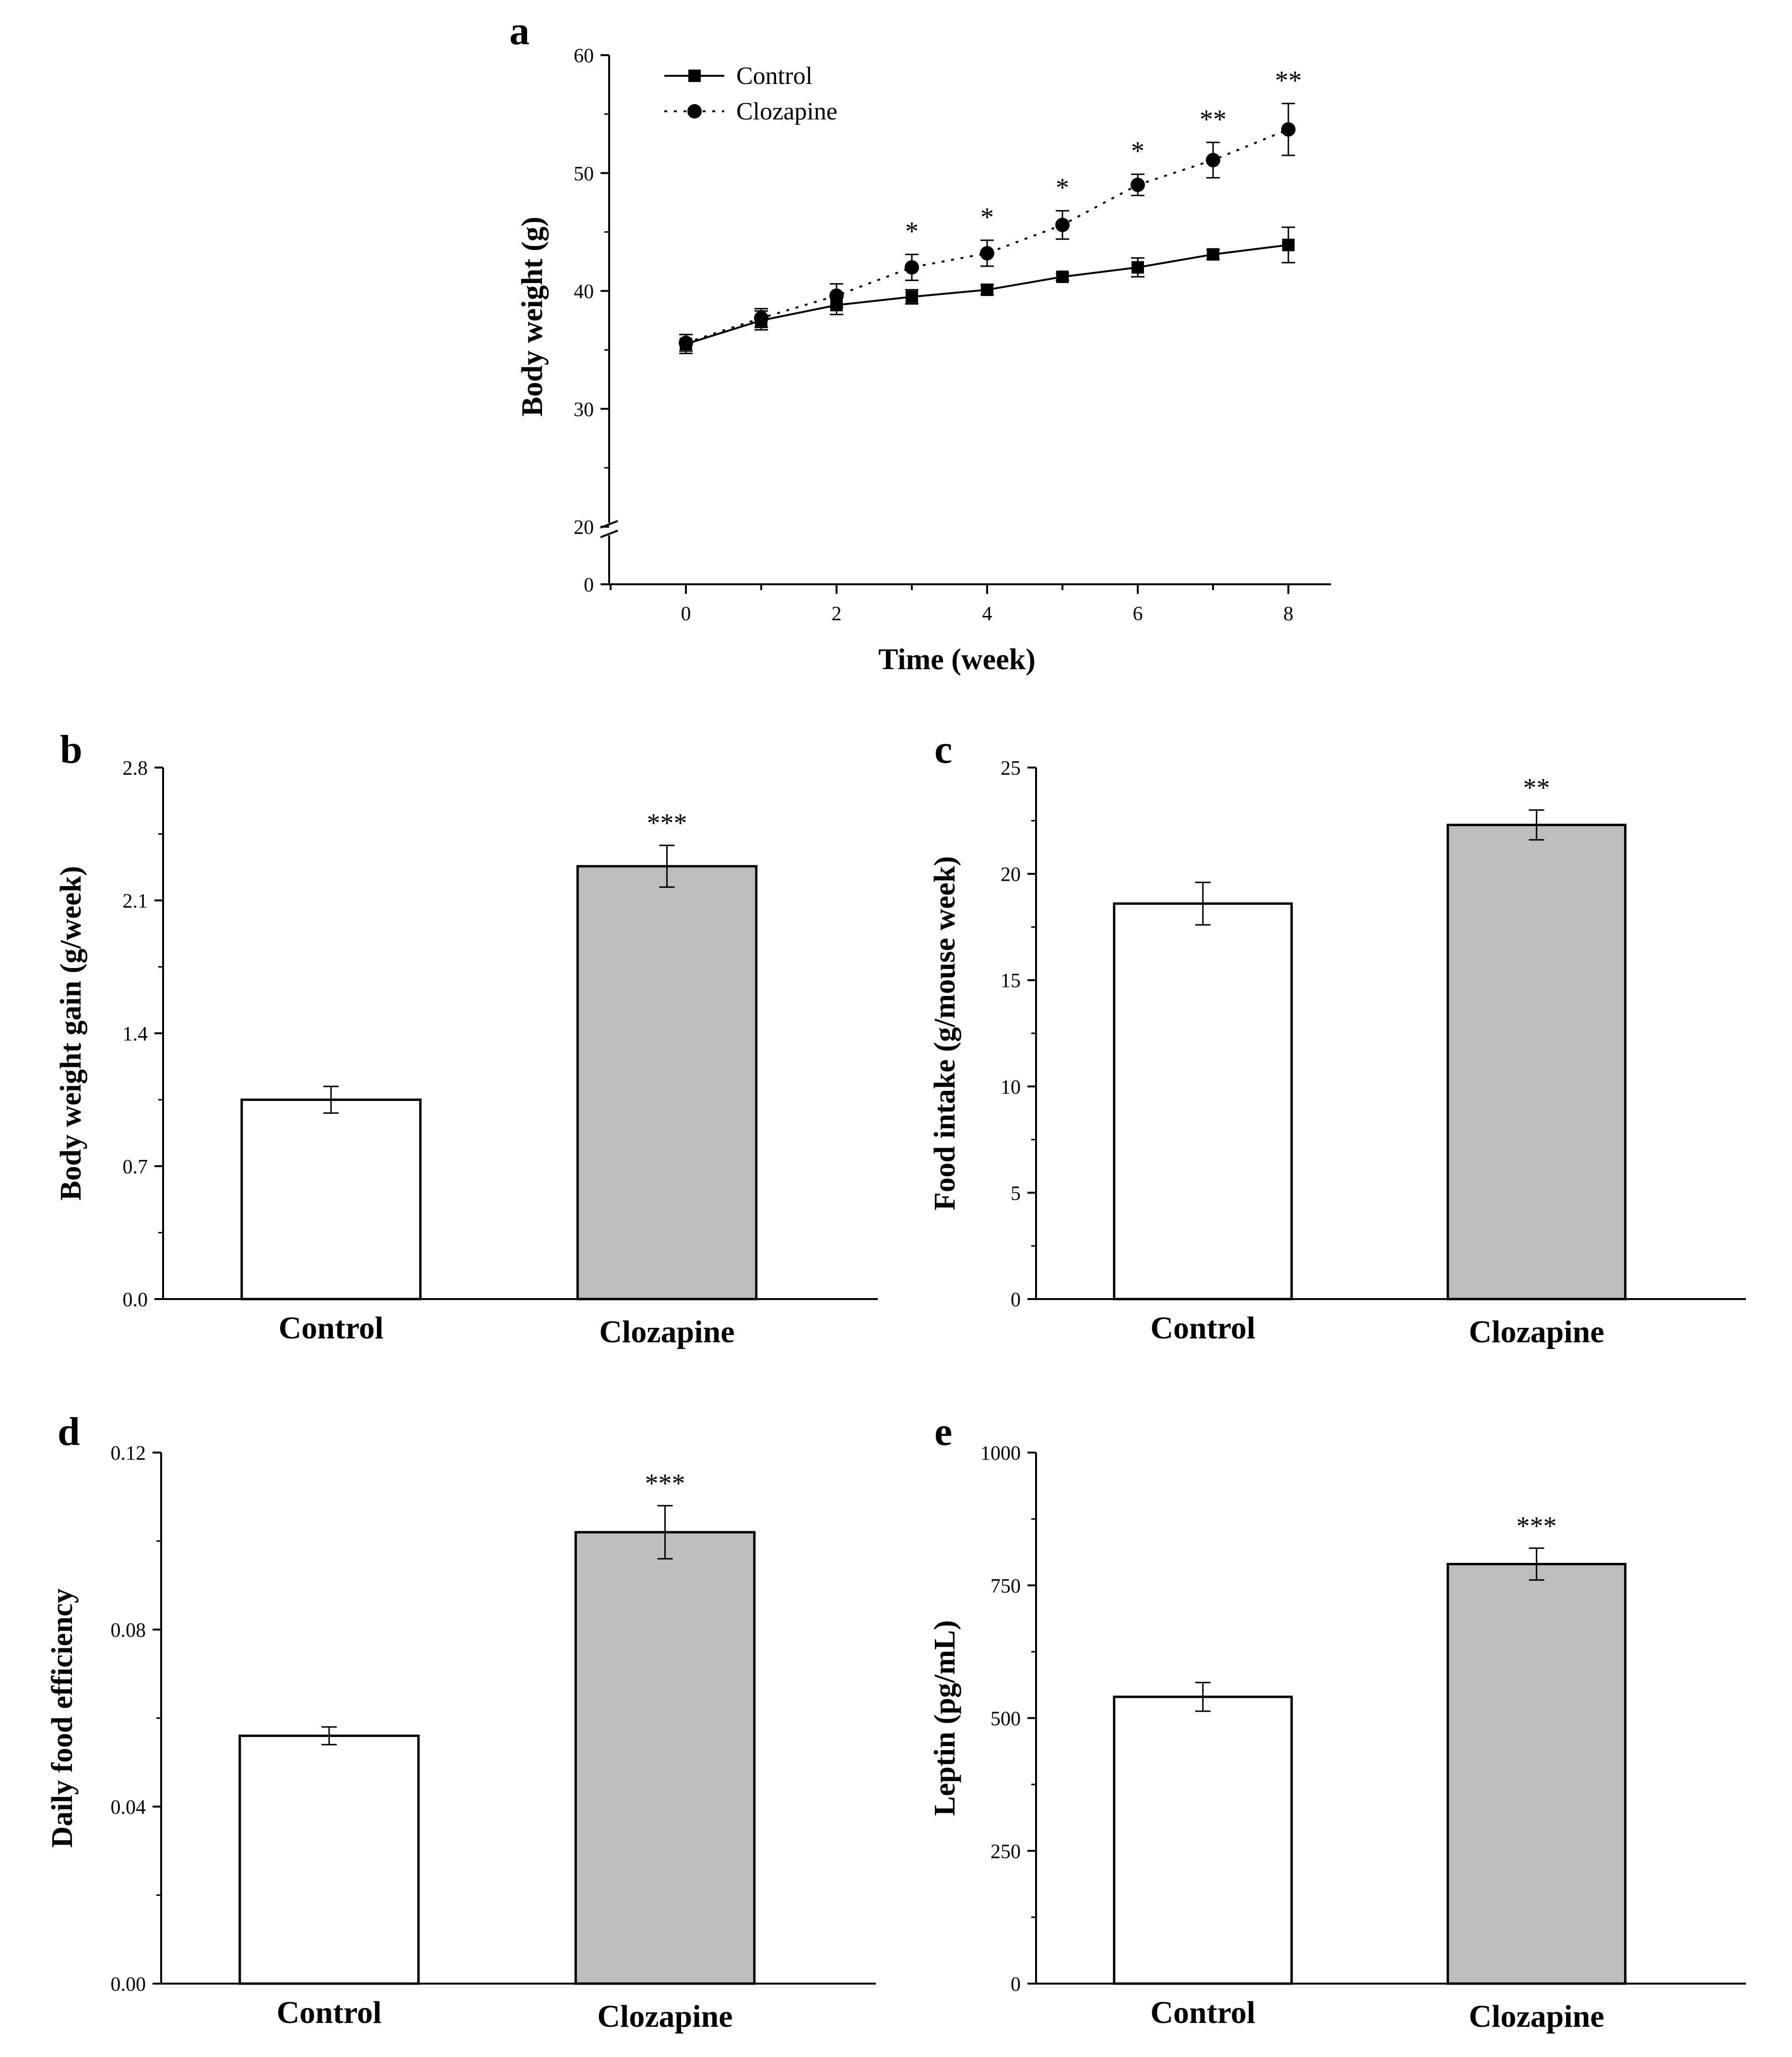 This screenshot has height=2057, width=1792. Describe the element at coordinates (1005, 1852) in the screenshot. I see `e-y-tick-label: 250` at that location.